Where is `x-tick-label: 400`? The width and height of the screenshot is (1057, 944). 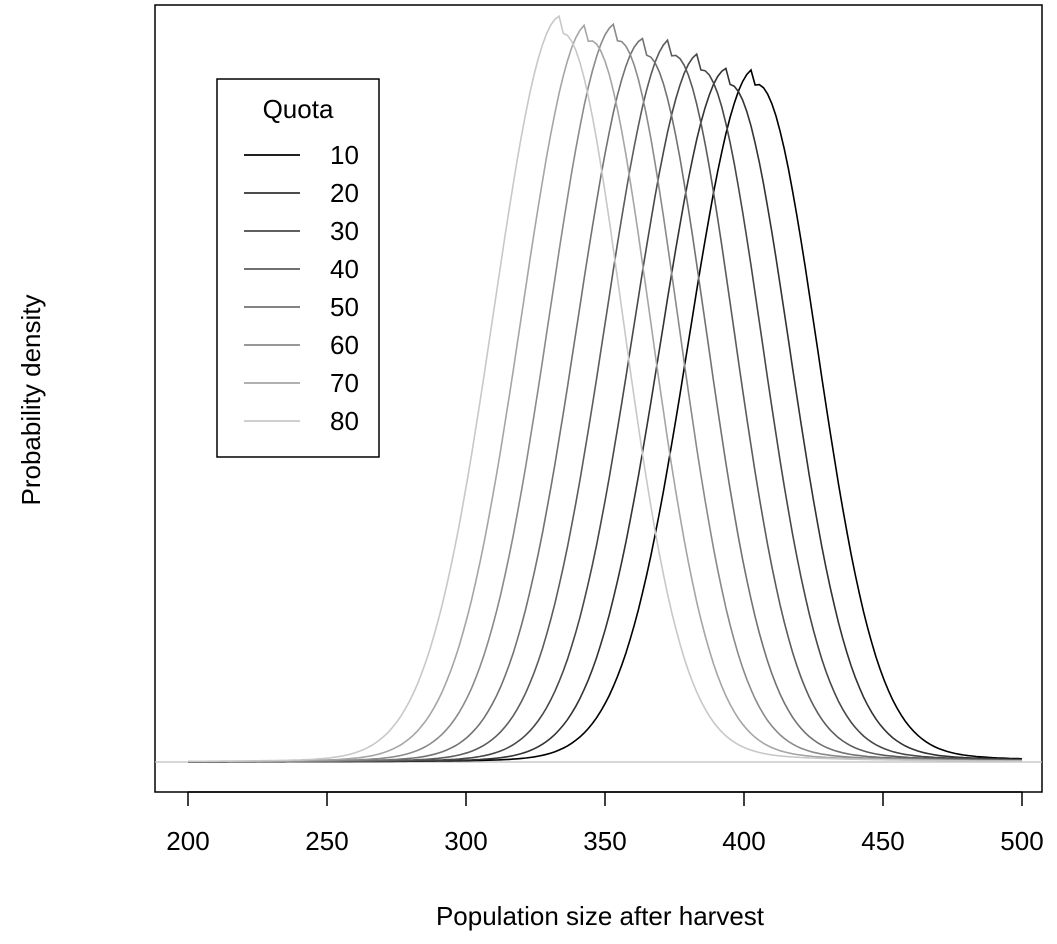 x-tick-label: 400 is located at coordinates (743, 841).